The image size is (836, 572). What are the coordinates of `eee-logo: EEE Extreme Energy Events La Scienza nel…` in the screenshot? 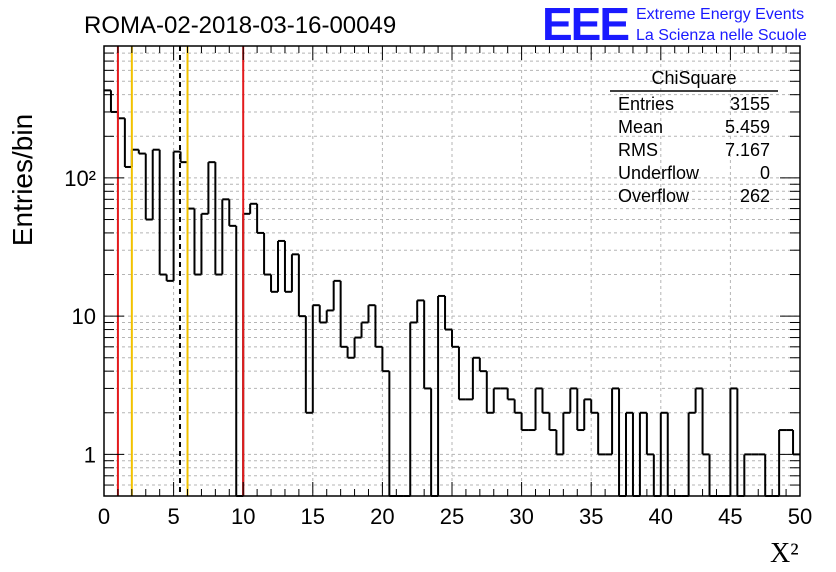 It's located at (674, 25).